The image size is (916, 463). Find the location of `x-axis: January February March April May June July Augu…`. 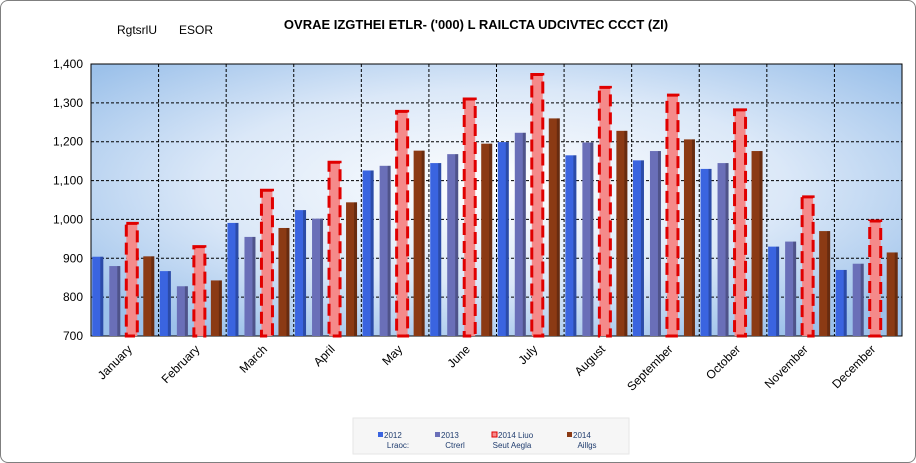

x-axis: January February March April May June July Augu… is located at coordinates (487, 368).